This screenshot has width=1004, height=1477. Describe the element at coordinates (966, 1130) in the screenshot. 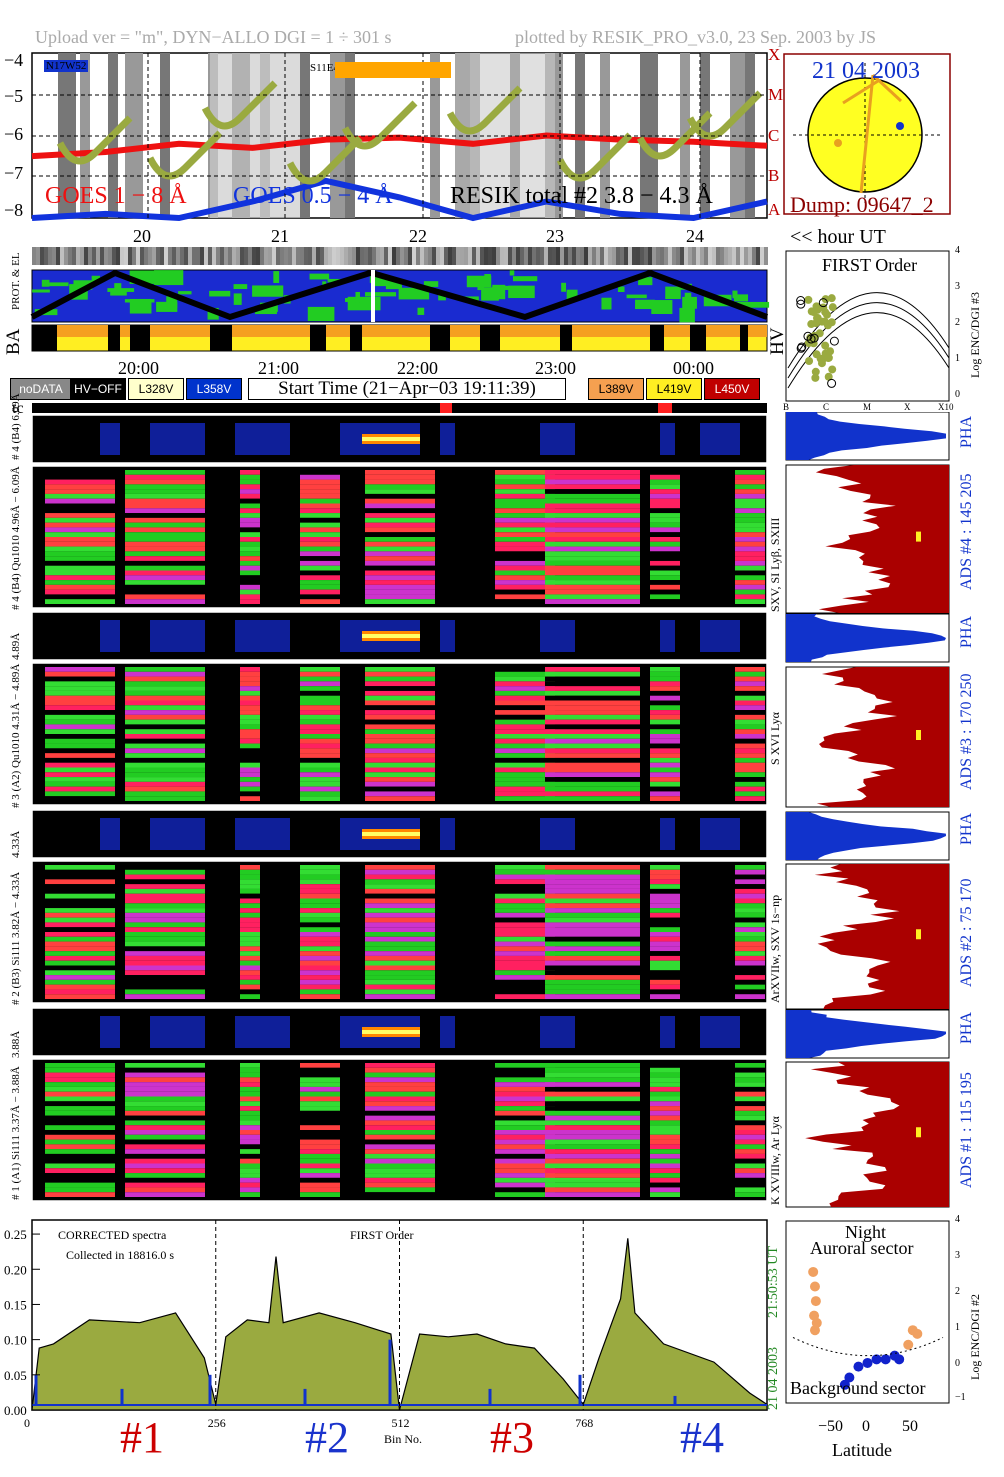

I see `ch1-ads-label: ADS #1 : 115 195` at that location.